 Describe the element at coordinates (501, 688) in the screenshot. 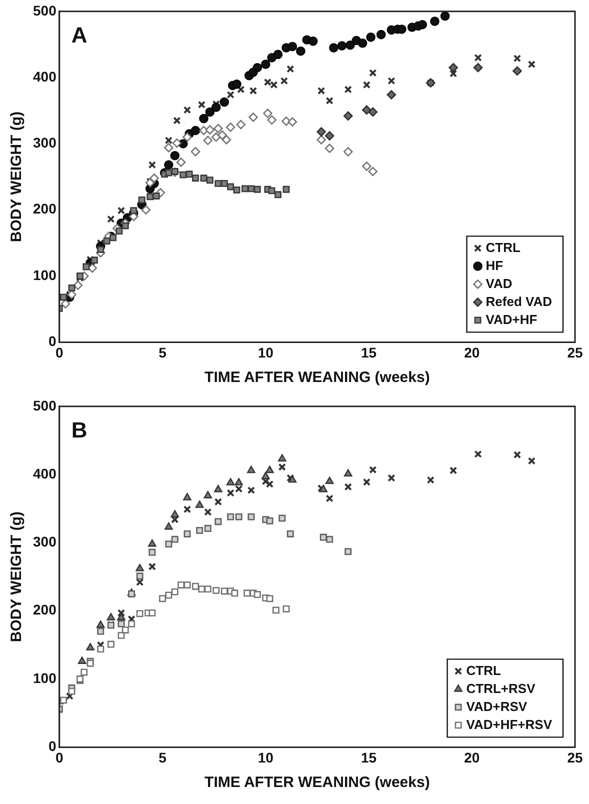

I see `legend-label: CTRL+RSV` at that location.